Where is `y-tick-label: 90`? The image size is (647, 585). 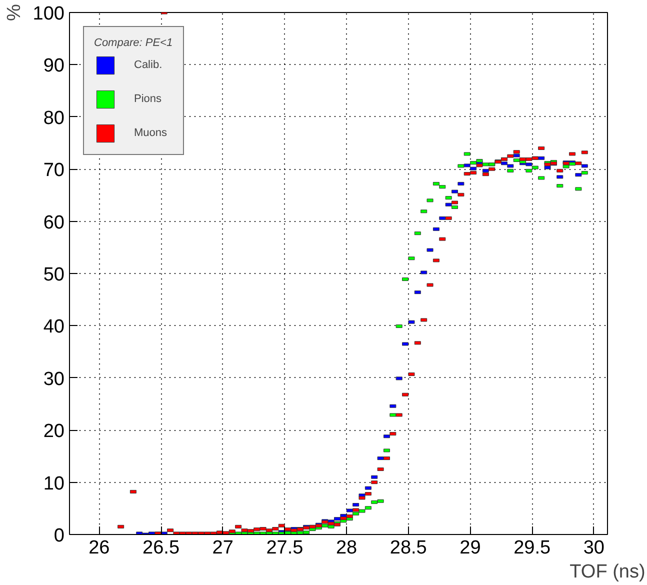
y-tick-label: 90 is located at coordinates (54, 66).